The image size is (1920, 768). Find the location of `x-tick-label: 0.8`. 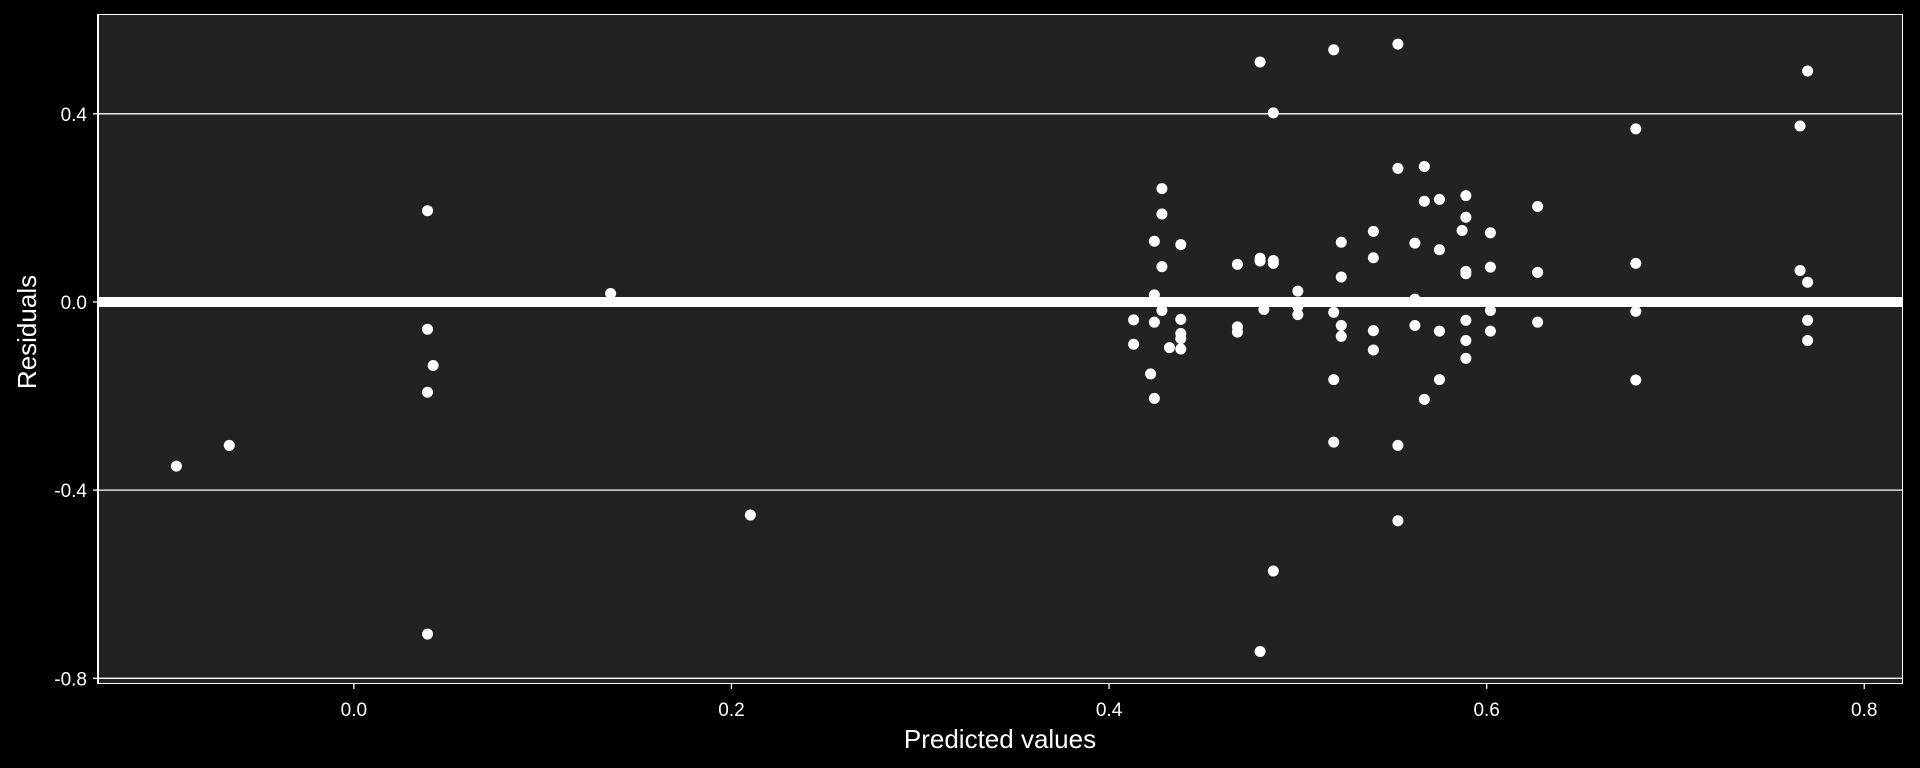

x-tick-label: 0.8 is located at coordinates (1864, 710).